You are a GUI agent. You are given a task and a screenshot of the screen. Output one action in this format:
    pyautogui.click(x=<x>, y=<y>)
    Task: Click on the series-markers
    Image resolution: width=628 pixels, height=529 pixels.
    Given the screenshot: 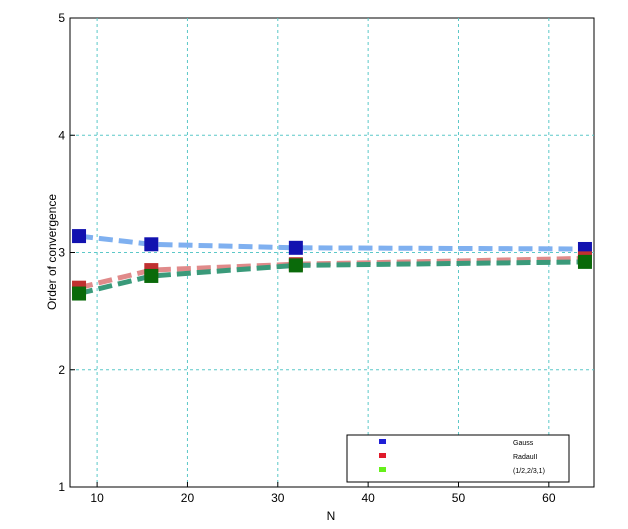 What is the action you would take?
    pyautogui.click(x=332, y=265)
    